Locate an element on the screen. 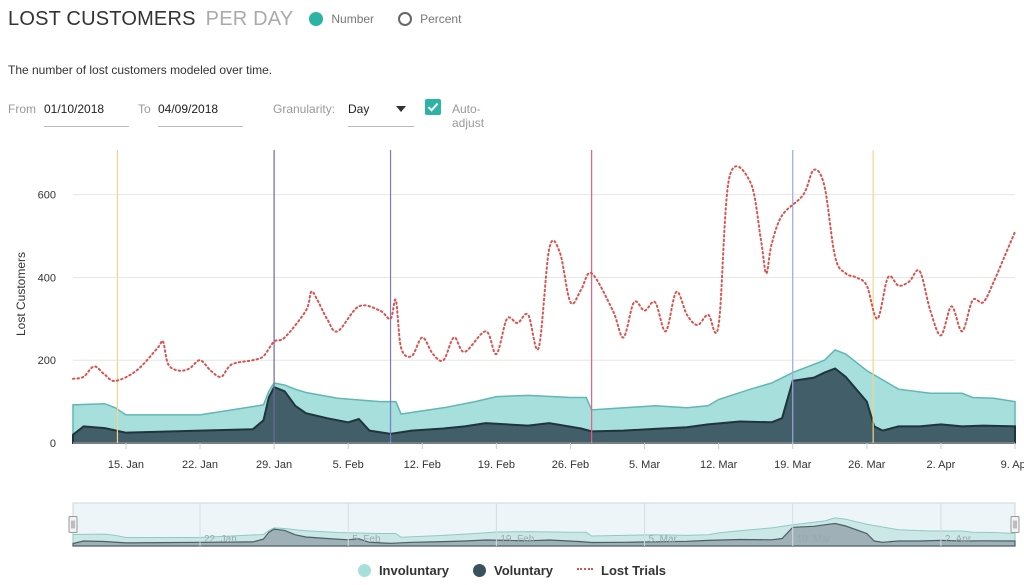 Image resolution: width=1024 pixels, height=585 pixels. navigator-handle-right is located at coordinates (1015, 524).